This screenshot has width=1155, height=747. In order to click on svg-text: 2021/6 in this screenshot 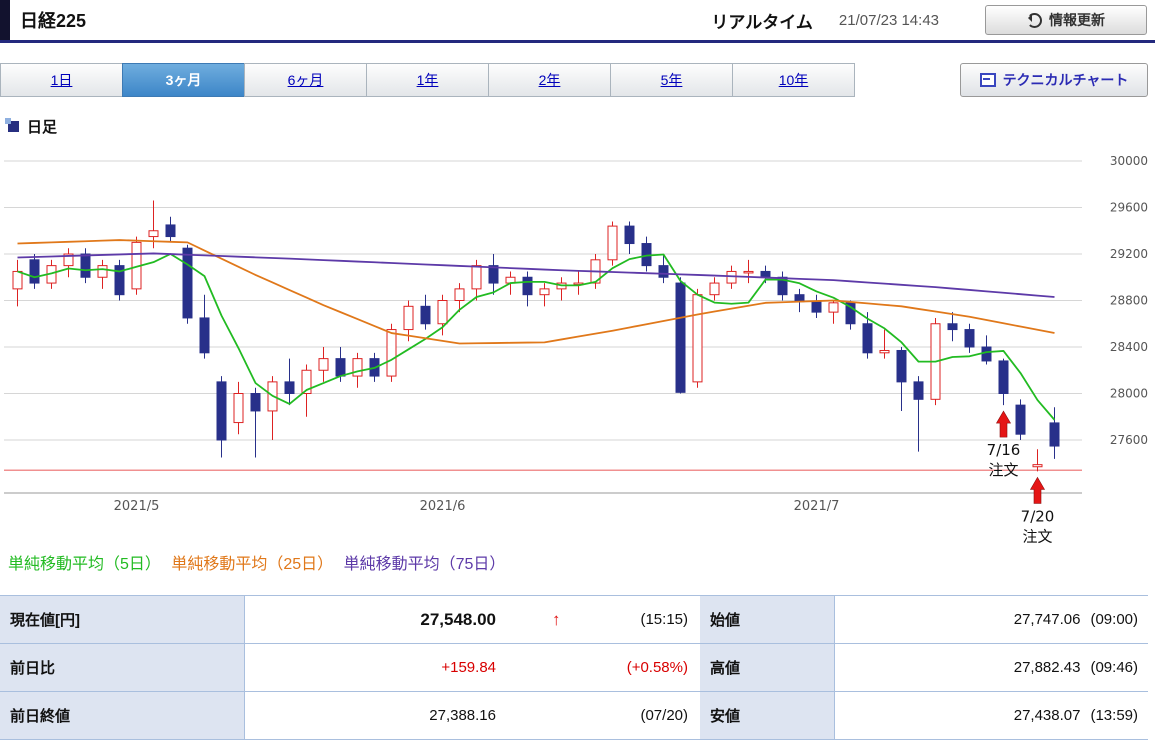, I will do `click(443, 506)`.